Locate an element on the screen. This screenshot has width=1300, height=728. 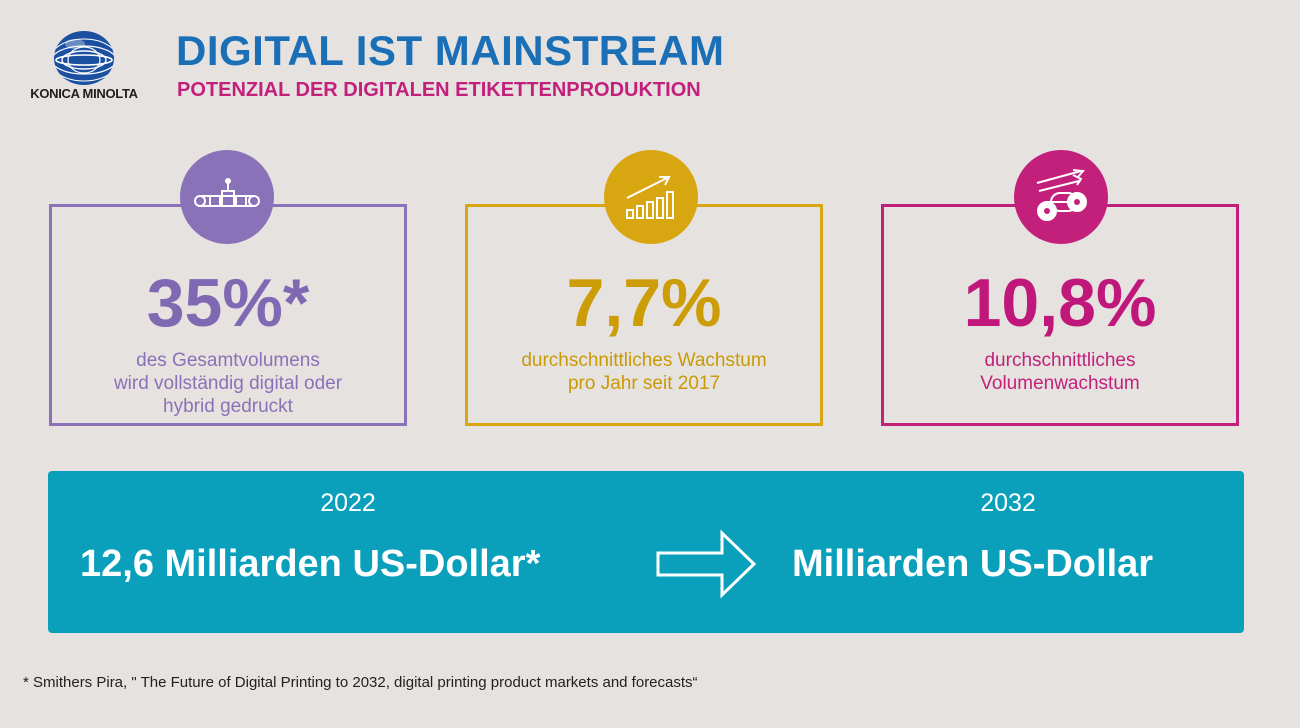
to-amount: Milliarden US-Dollar is located at coordinates (973, 564).